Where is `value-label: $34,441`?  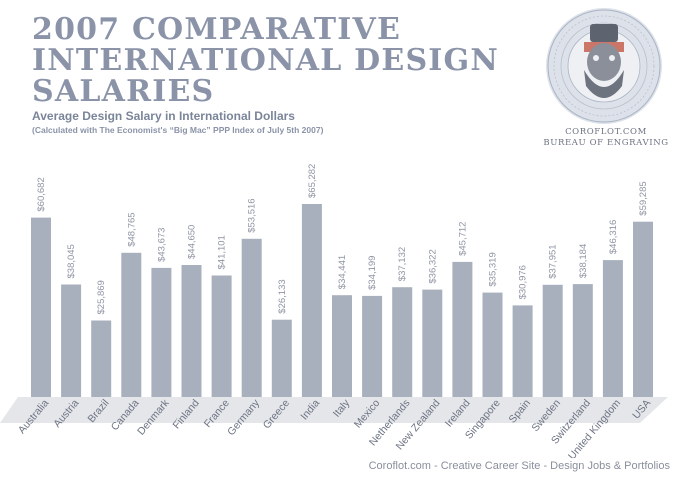
value-label: $34,441 is located at coordinates (342, 272).